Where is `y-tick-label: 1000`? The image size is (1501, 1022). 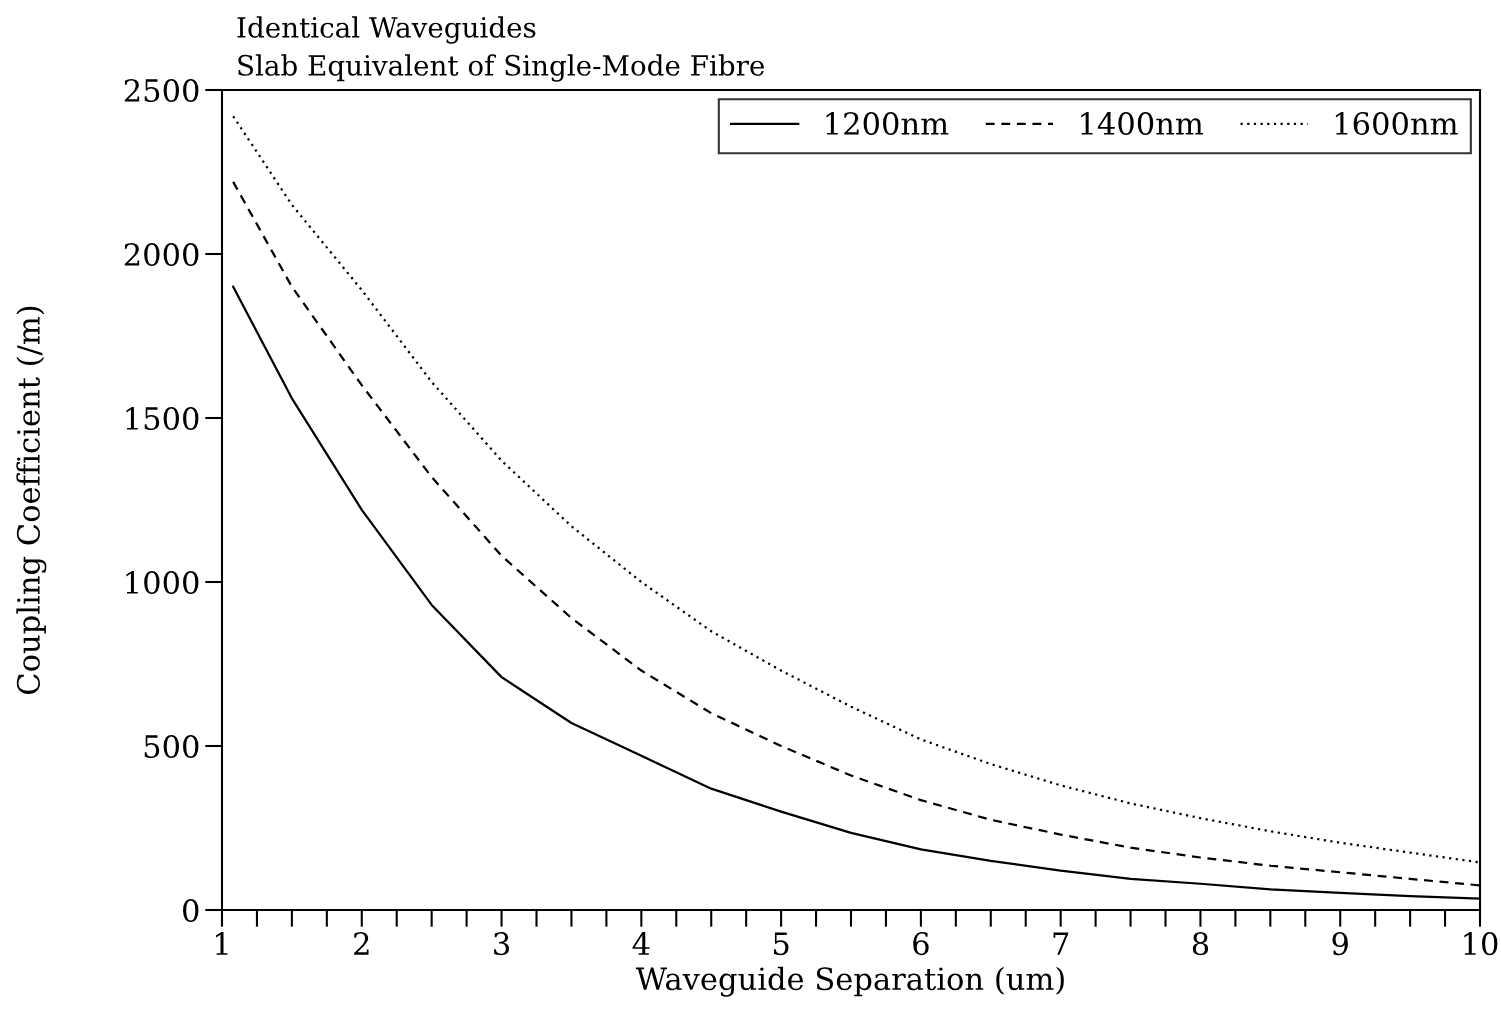
y-tick-label: 1000 is located at coordinates (162, 582).